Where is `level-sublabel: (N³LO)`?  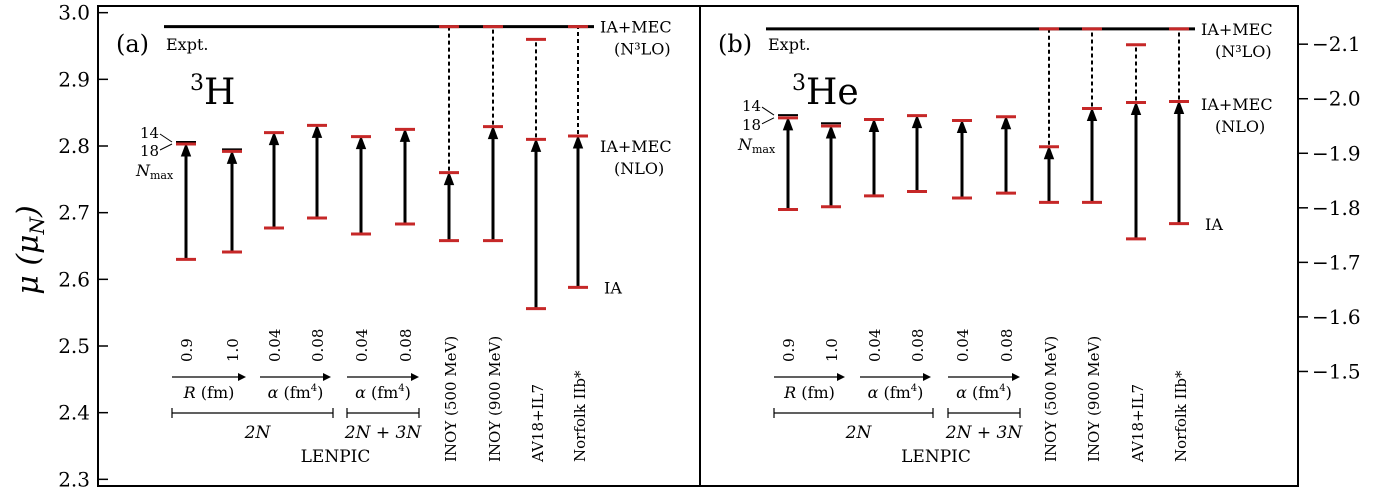 level-sublabel: (N³LO) is located at coordinates (1243, 51).